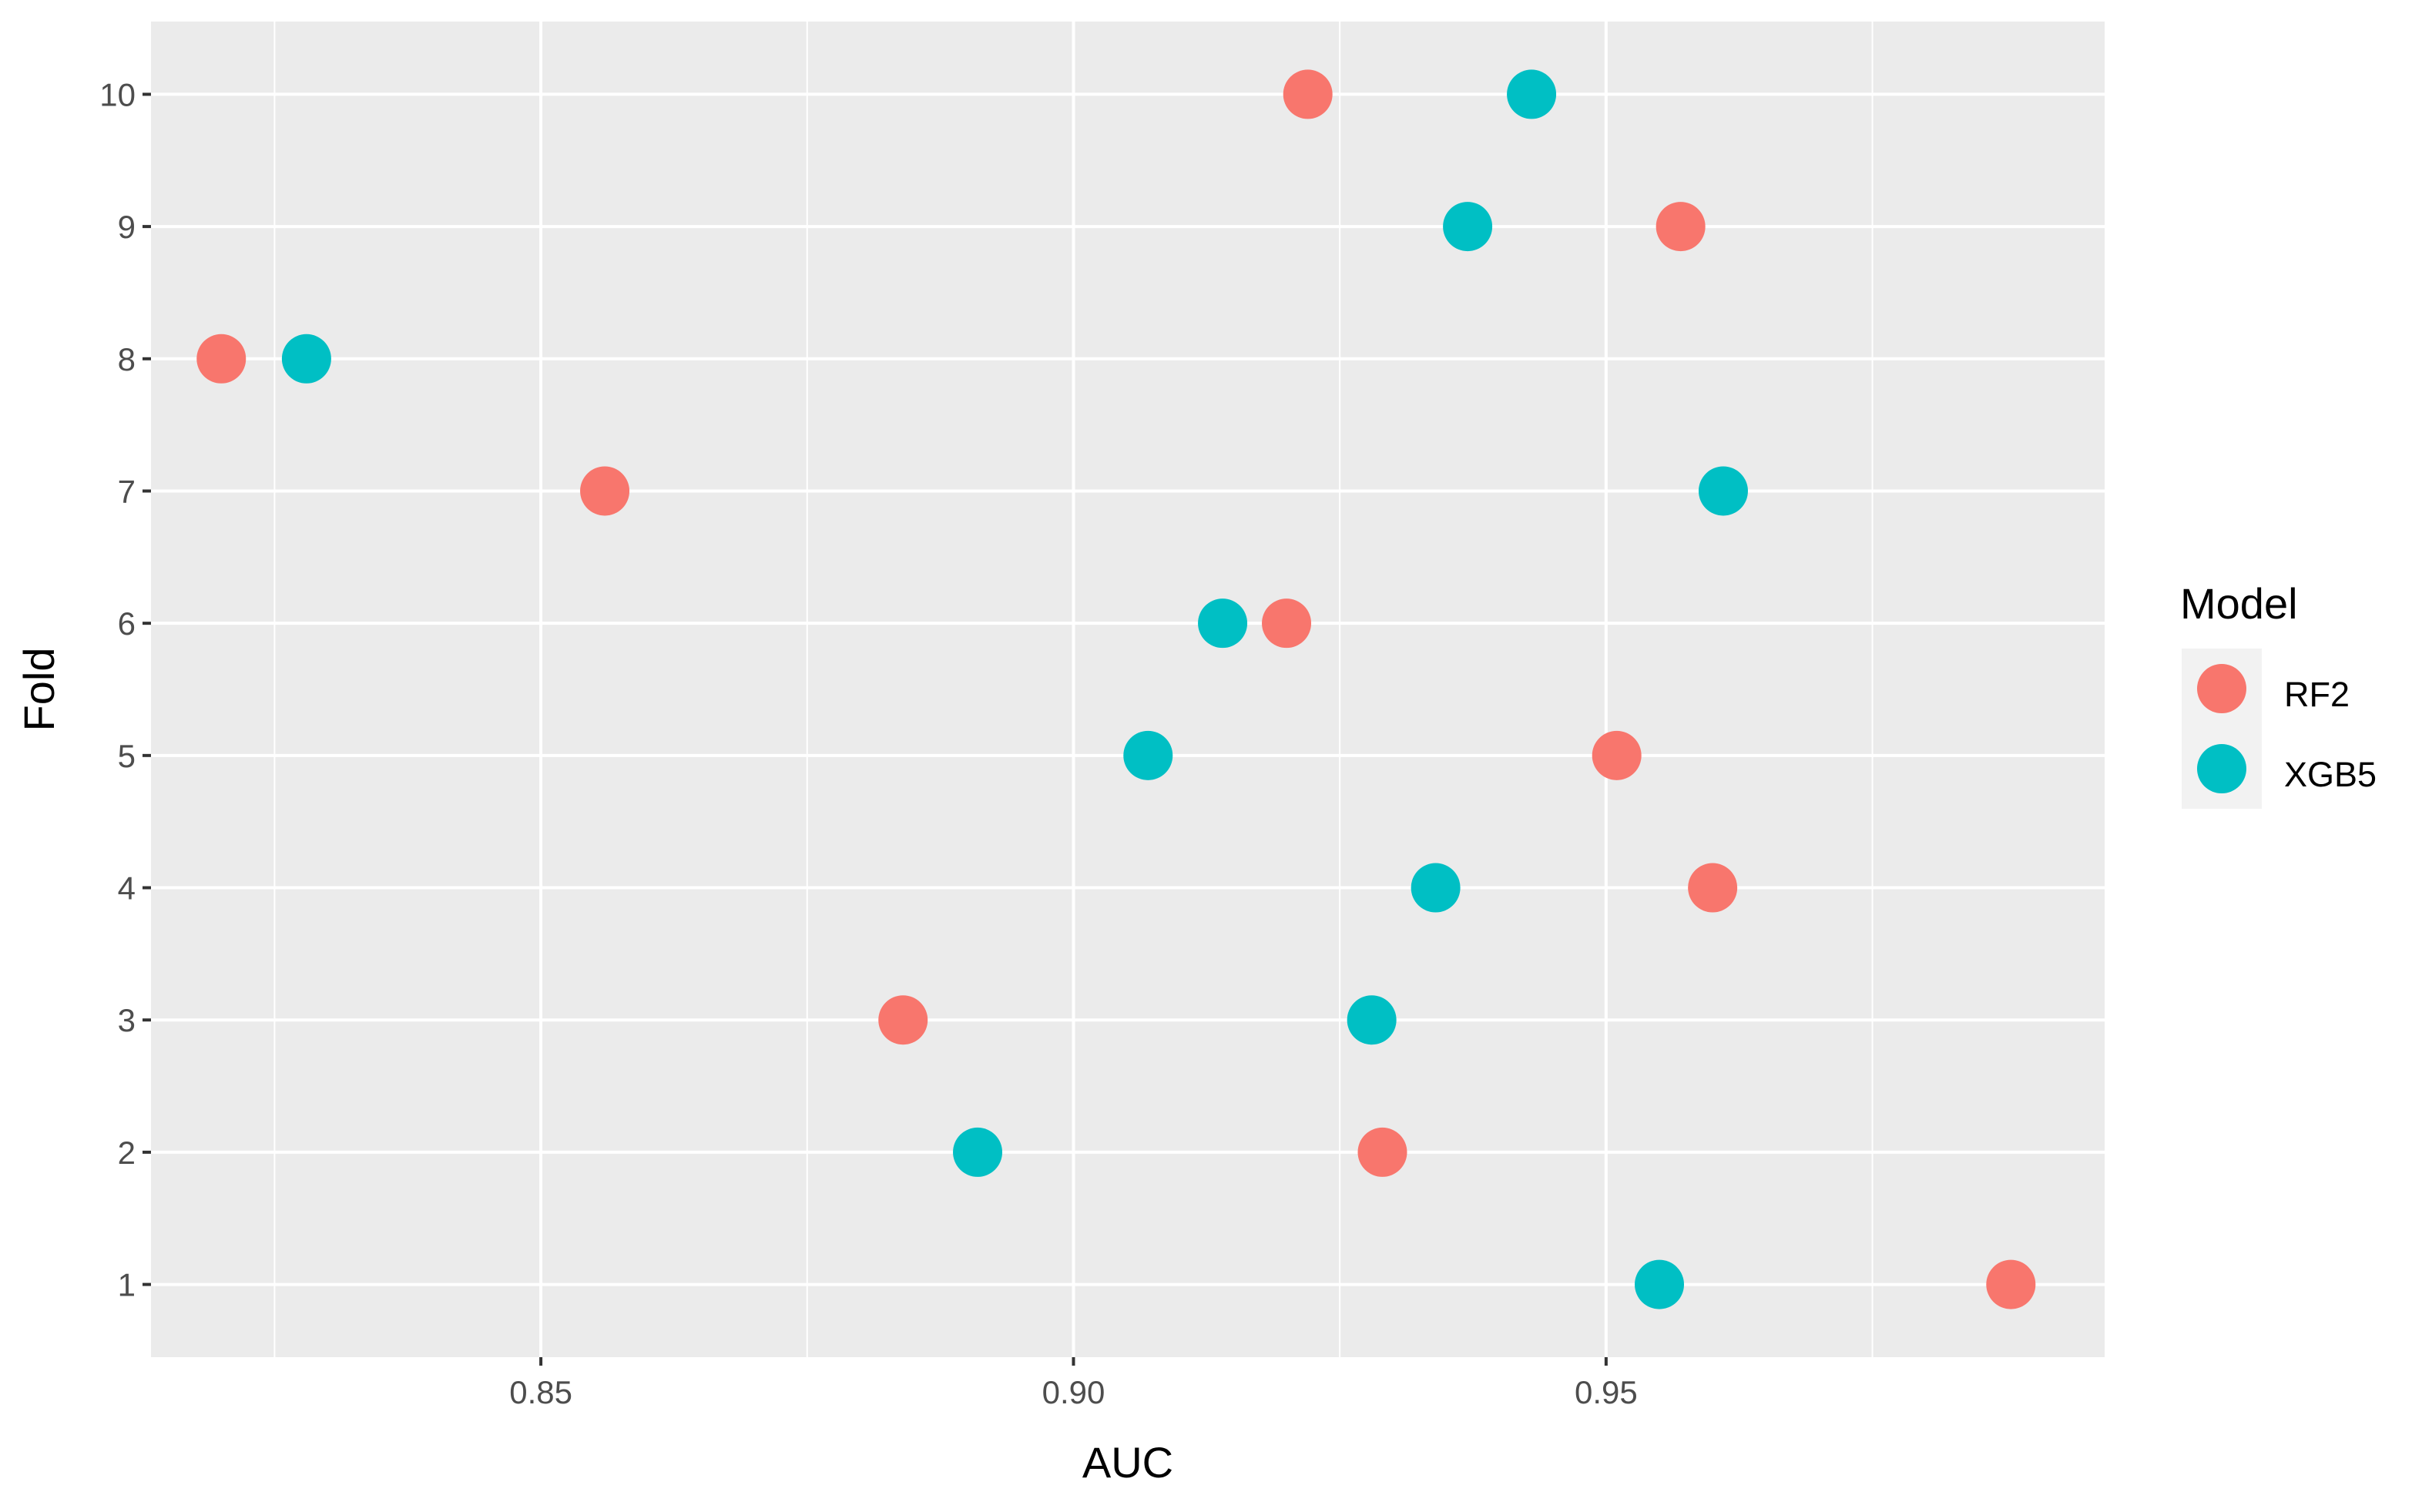 Image resolution: width=2412 pixels, height=1512 pixels. What do you see at coordinates (127, 756) in the screenshot?
I see `y-tick-label: 5` at bounding box center [127, 756].